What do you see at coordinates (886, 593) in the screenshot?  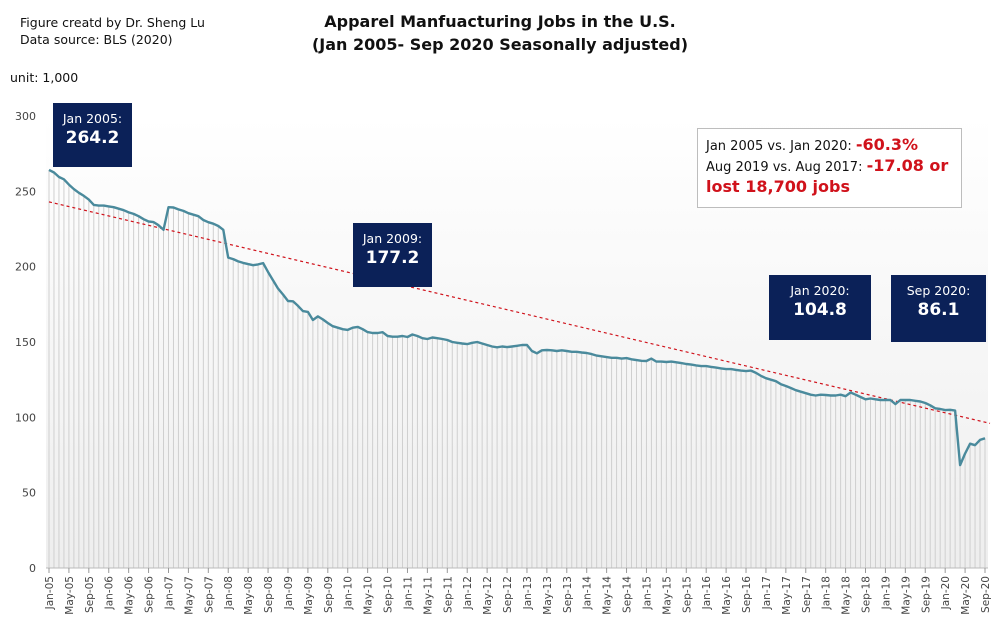 I see `x-tick-label: Jan-19` at bounding box center [886, 593].